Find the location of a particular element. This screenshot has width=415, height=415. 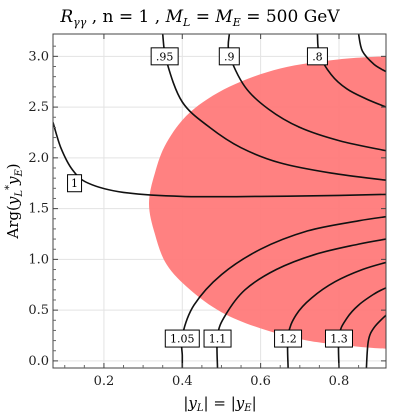

chart-title: Rγγ , n = 1 , ML = ME = 500 GeV is located at coordinates (199, 18).